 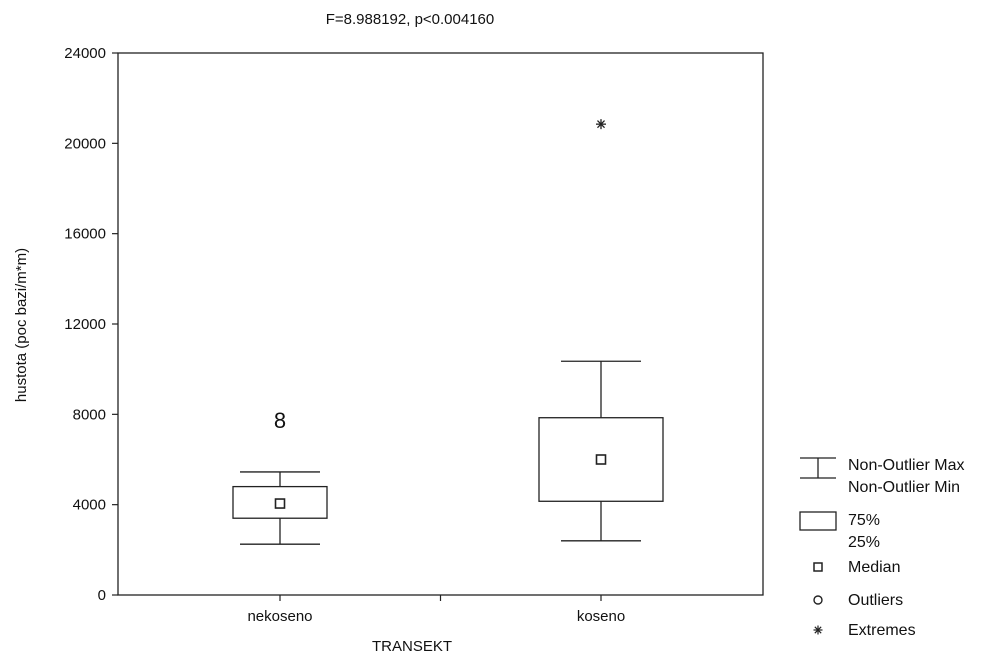 I want to click on star-symbol, so click(x=818, y=630).